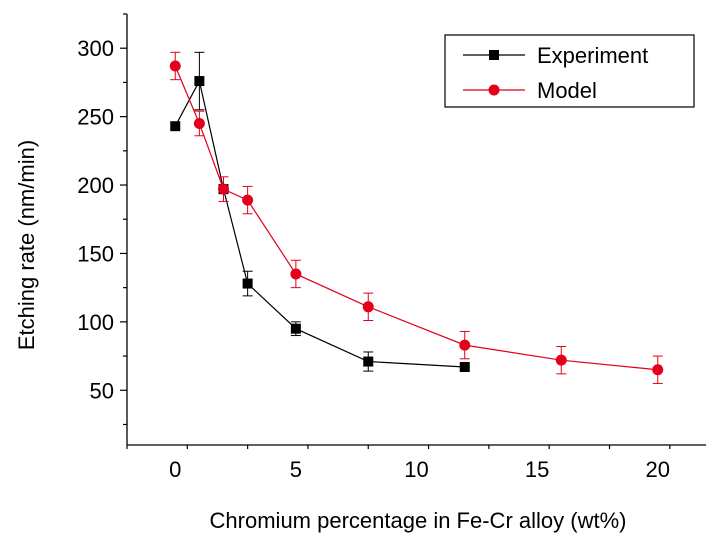 The height and width of the screenshot is (544, 717). What do you see at coordinates (95, 117) in the screenshot?
I see `y-tick-label: 250` at bounding box center [95, 117].